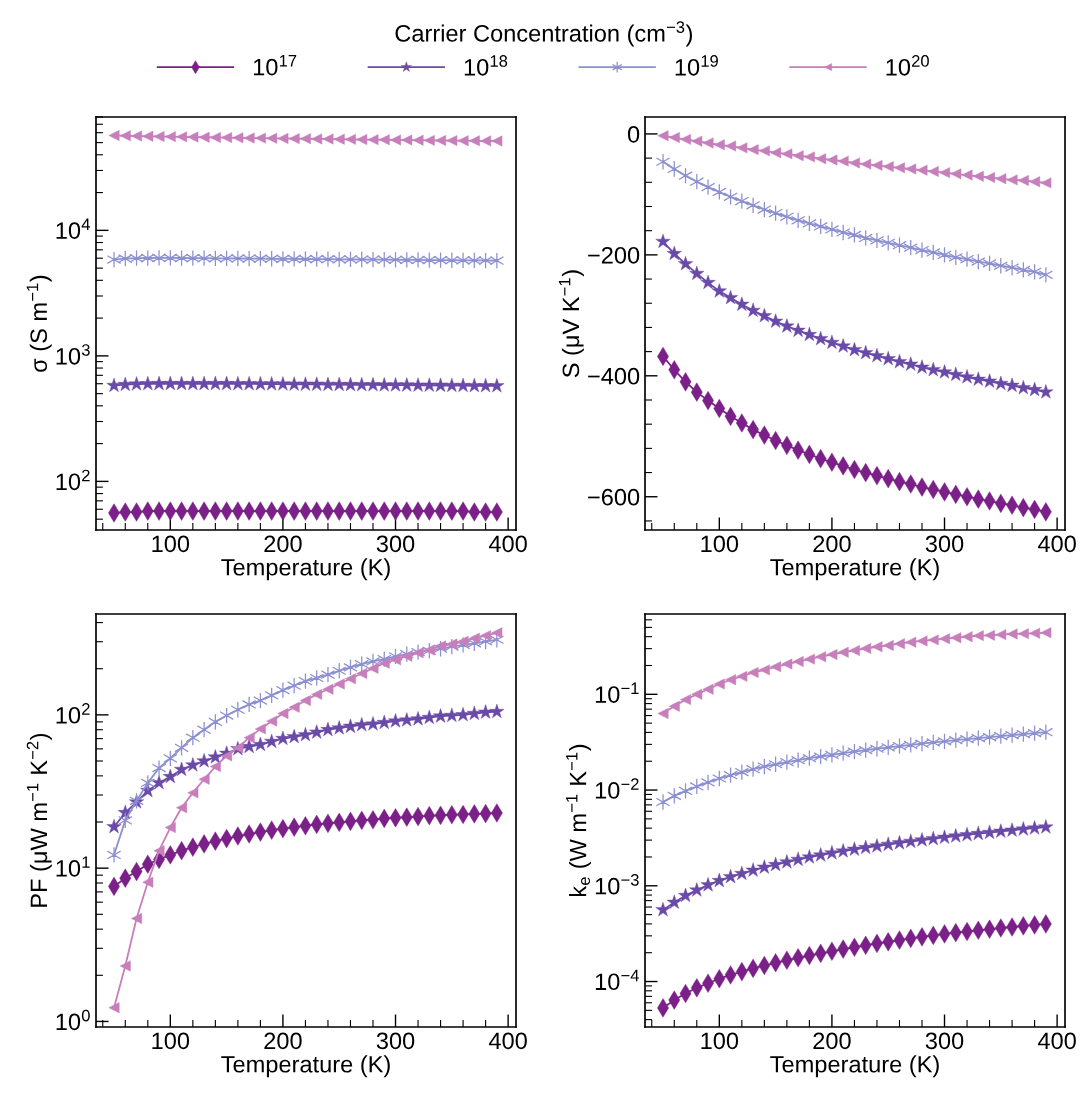  Describe the element at coordinates (614, 376) in the screenshot. I see `y-tick-label: −400` at that location.